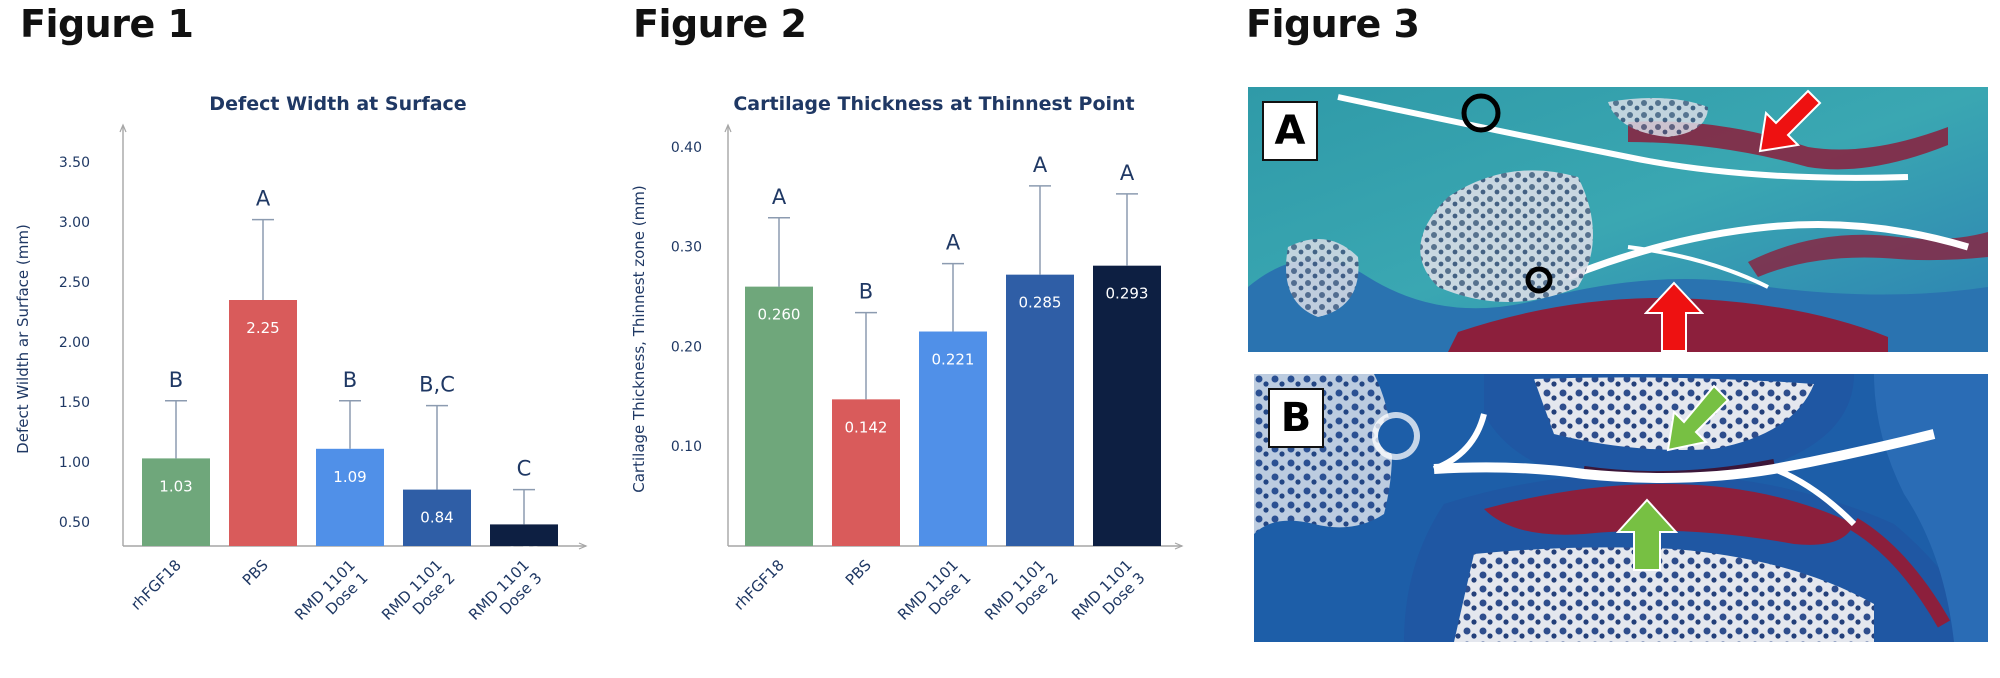  I want to click on panel-a-label: A, so click(1290, 131).